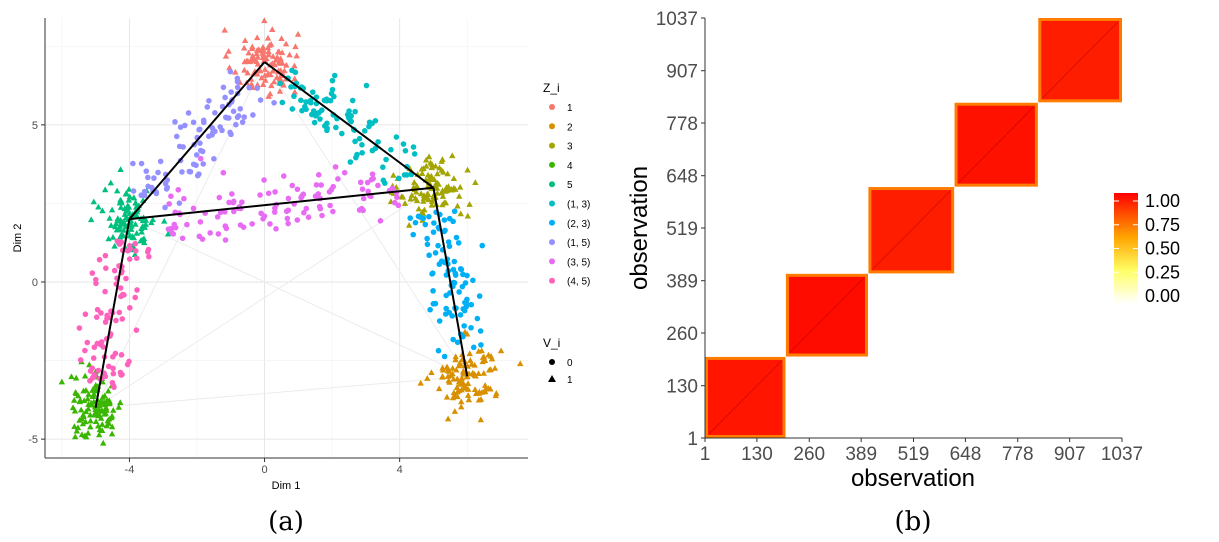 This screenshot has height=542, width=1219. Describe the element at coordinates (682, 387) in the screenshot. I see `heatmap-y-tick-label: 130` at that location.